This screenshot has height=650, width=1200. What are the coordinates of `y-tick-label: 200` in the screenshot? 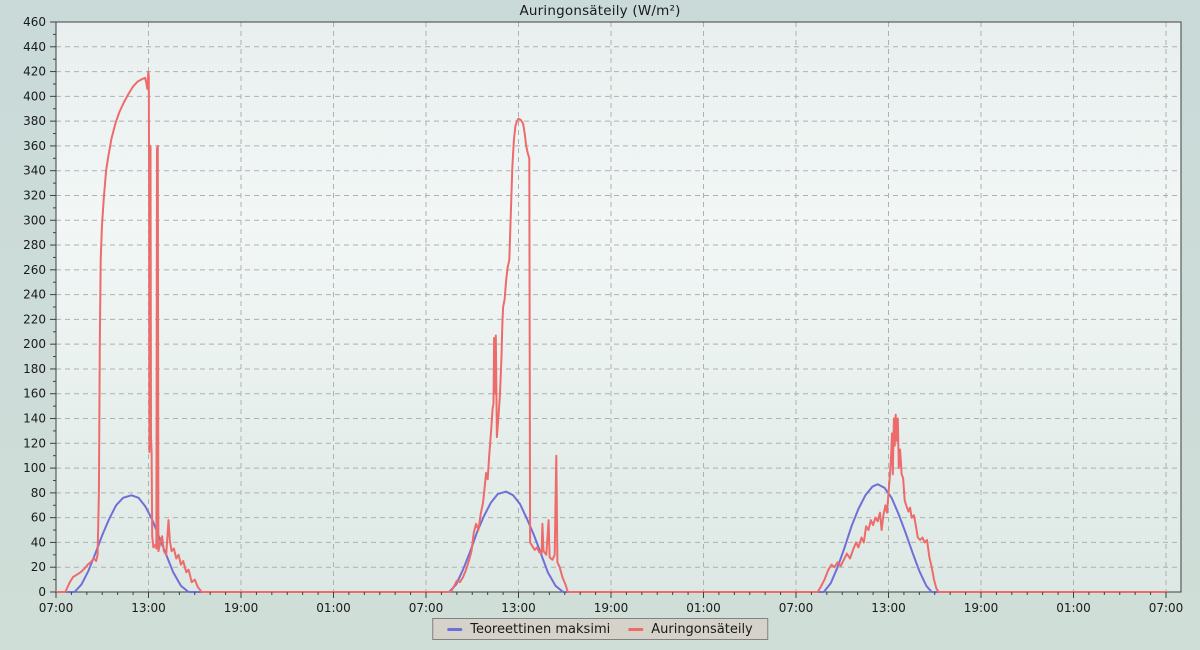 It's located at (34, 344).